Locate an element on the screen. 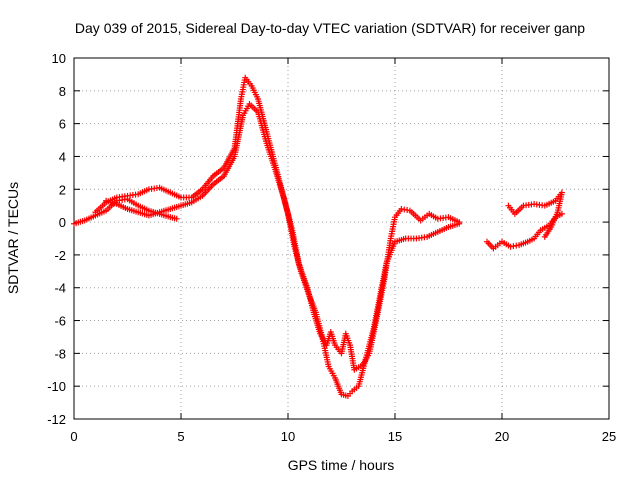  y-axis-title: SDTVAR / TECUs is located at coordinates (13, 238).